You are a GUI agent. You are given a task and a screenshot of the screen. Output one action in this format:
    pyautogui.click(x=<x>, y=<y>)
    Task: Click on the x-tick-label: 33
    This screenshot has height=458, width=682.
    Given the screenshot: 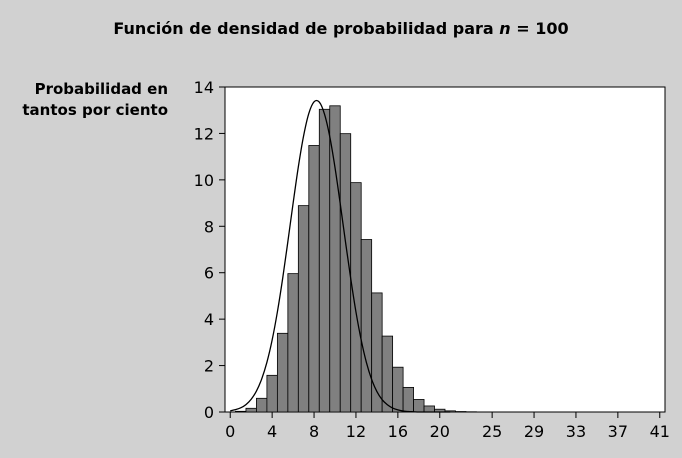 What is the action you would take?
    pyautogui.click(x=576, y=431)
    